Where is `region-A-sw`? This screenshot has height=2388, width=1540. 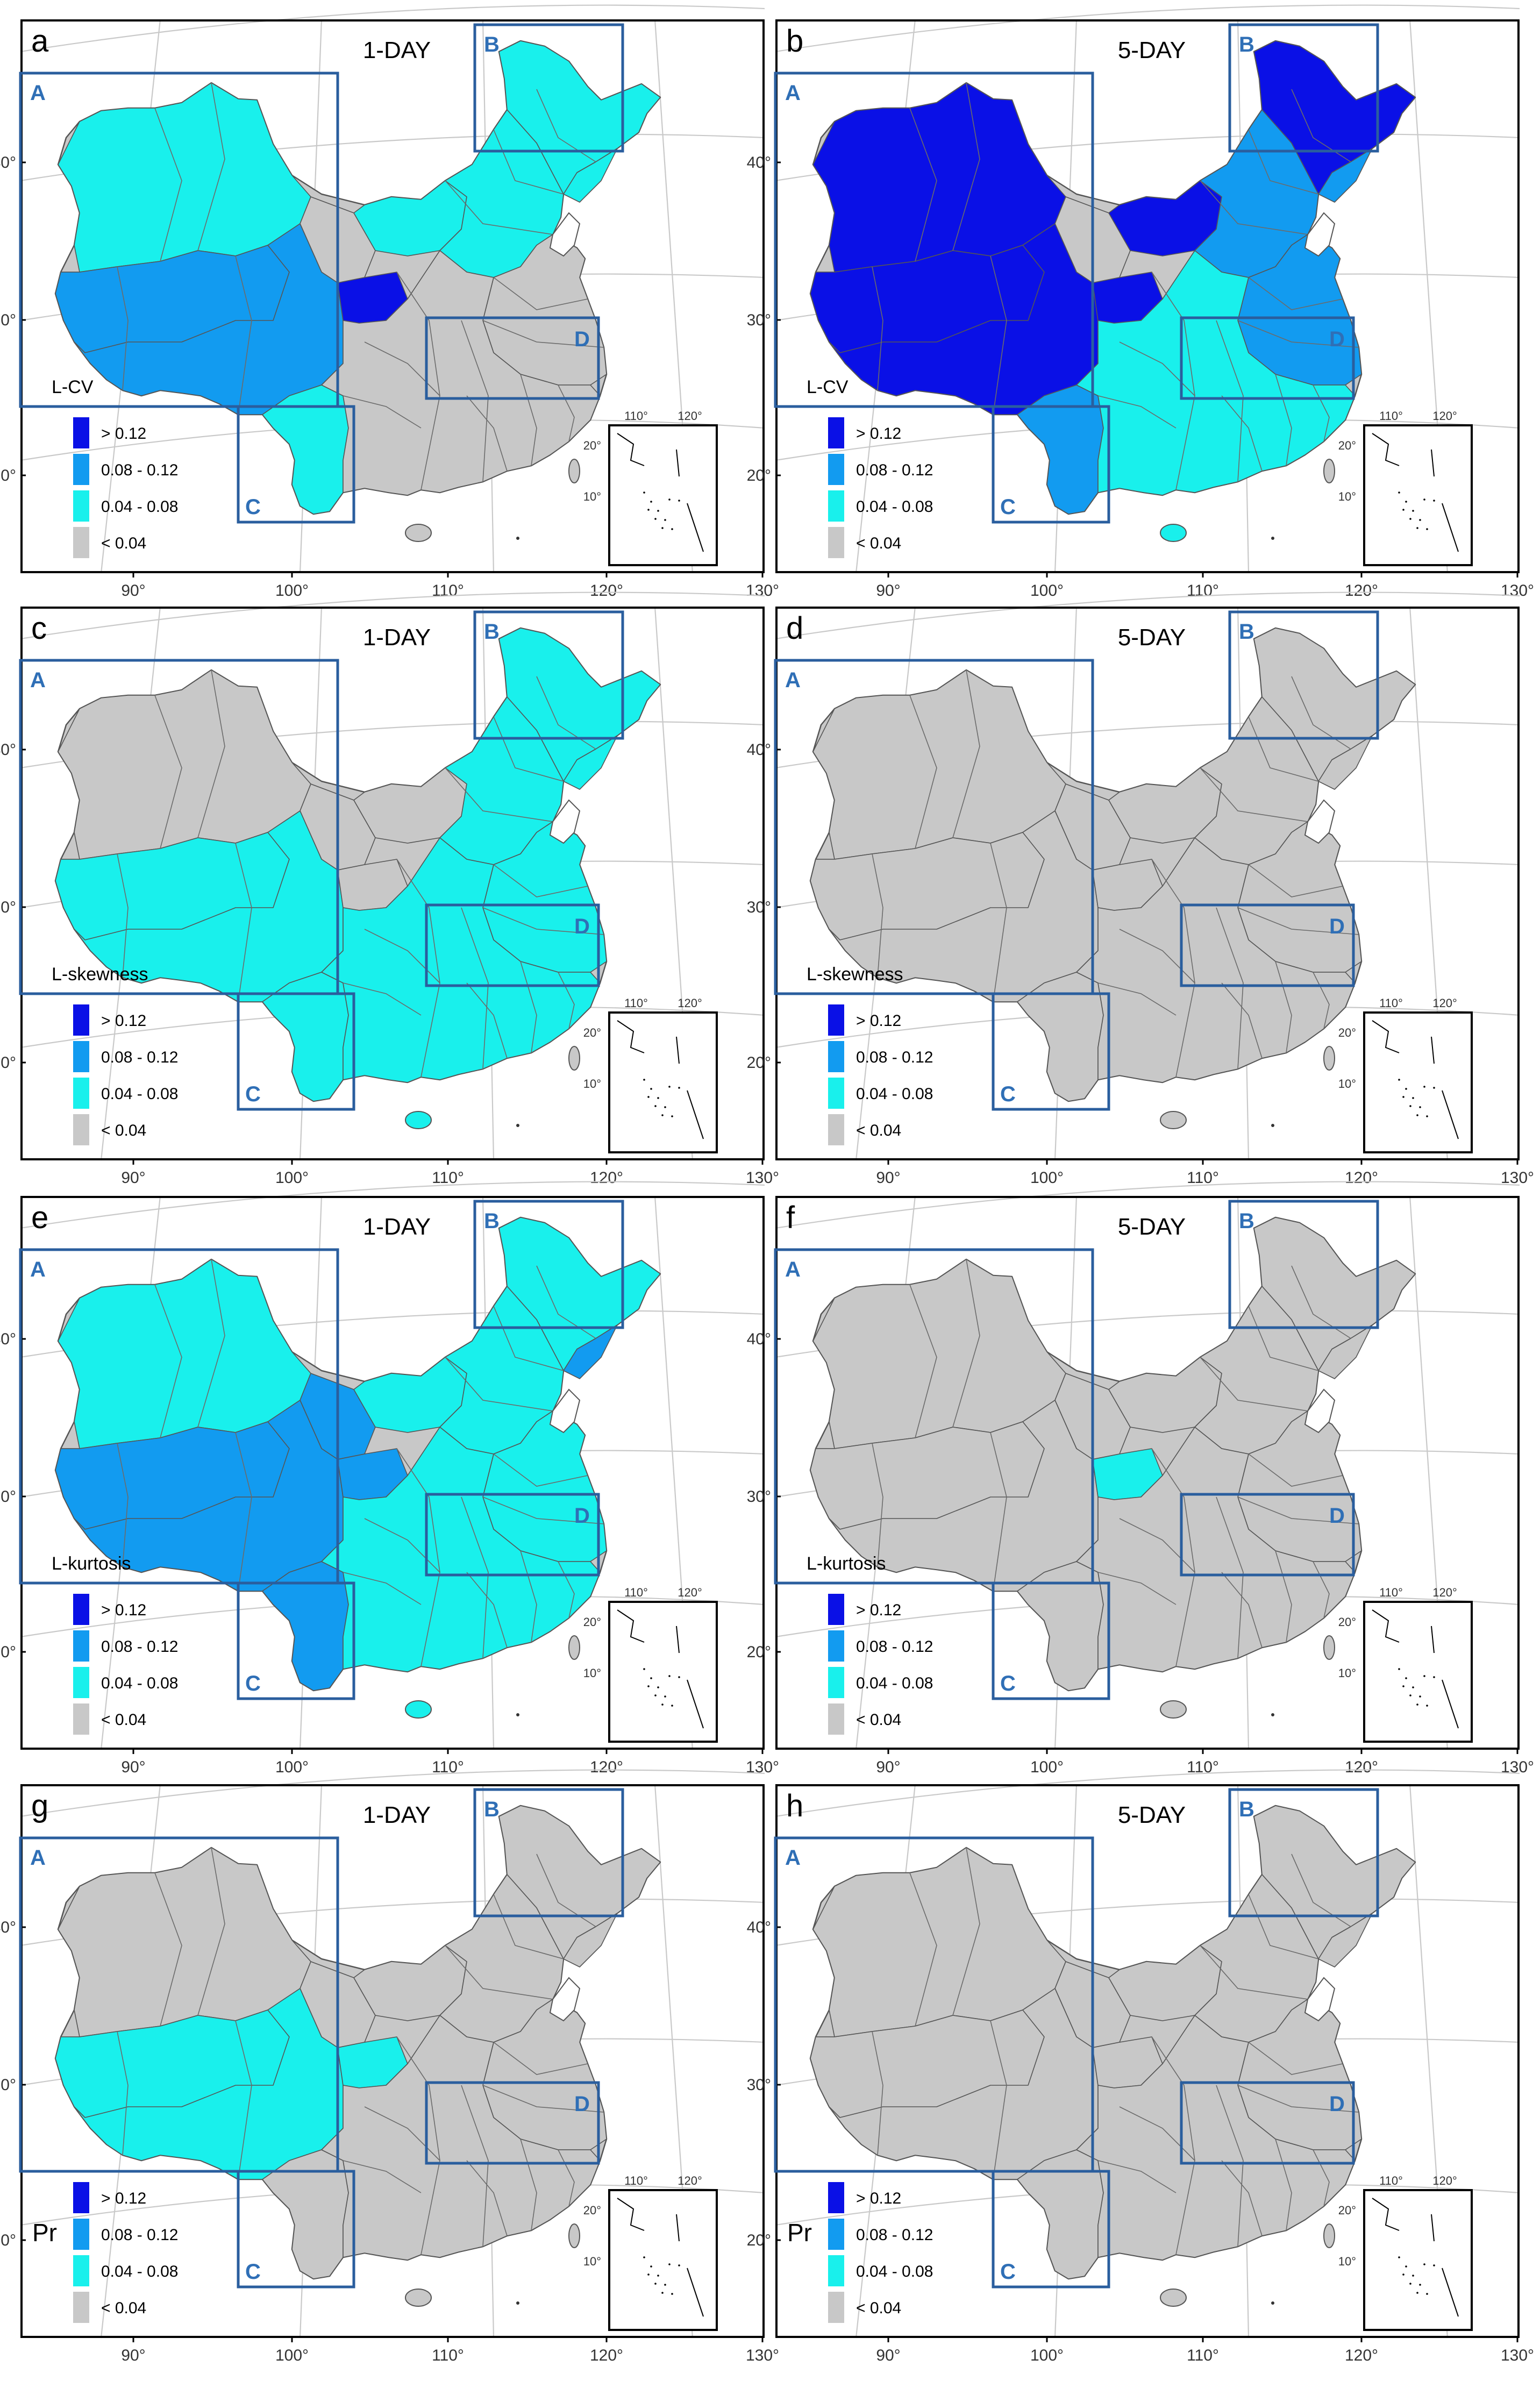
region-A-sw is located at coordinates (927, 2063).